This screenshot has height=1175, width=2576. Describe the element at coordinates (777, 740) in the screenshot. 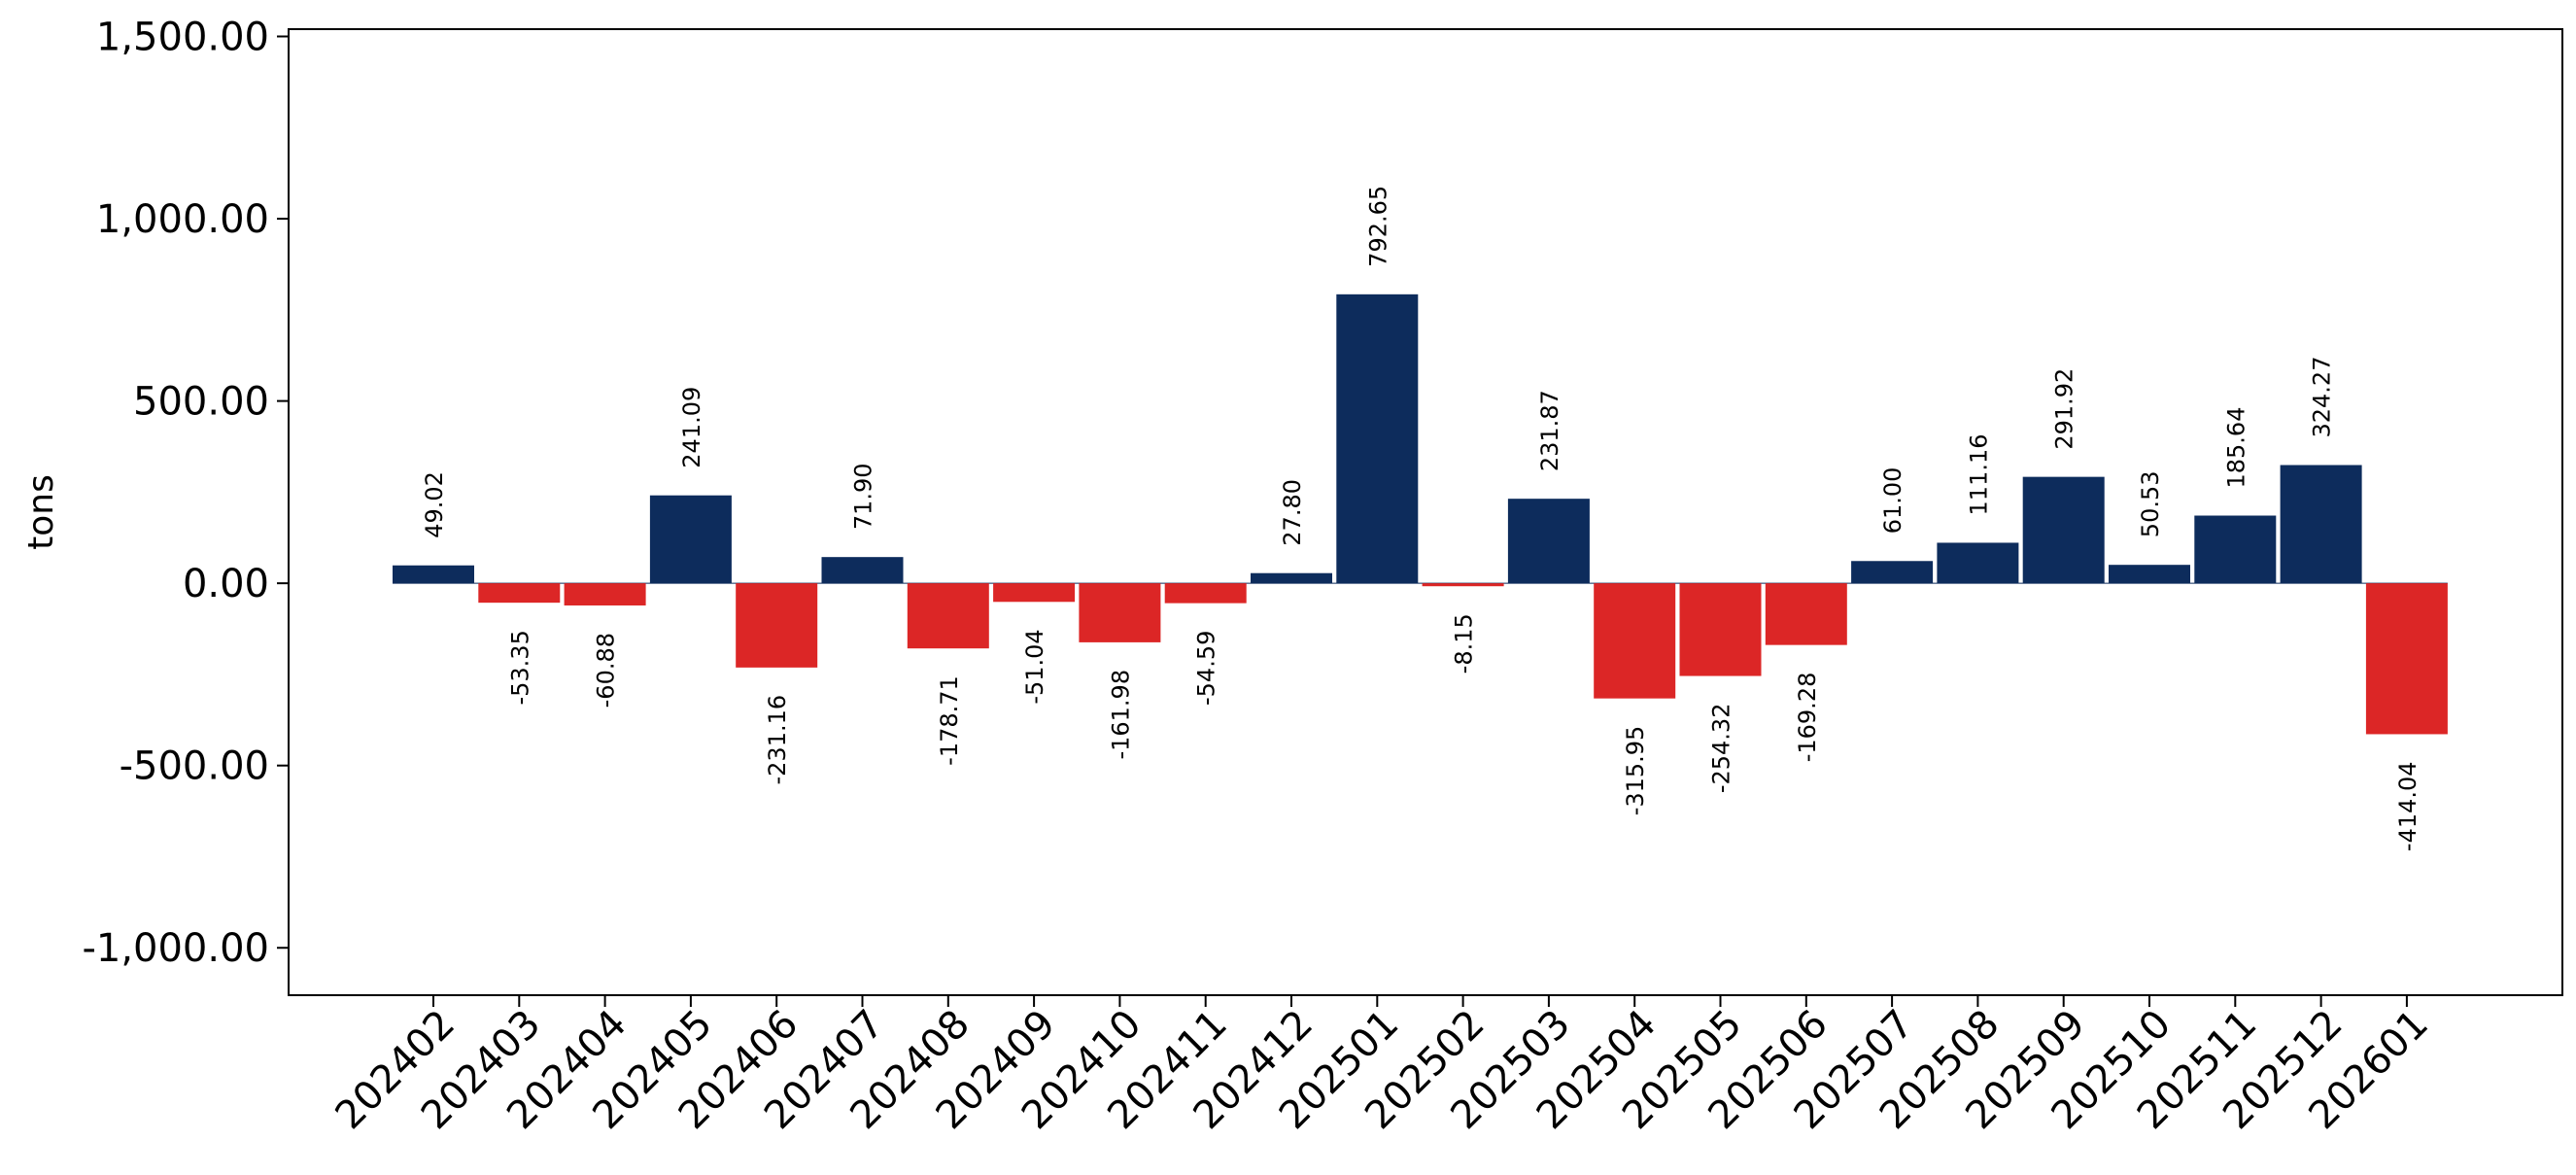

I see `bar-value-label: -231.16` at that location.